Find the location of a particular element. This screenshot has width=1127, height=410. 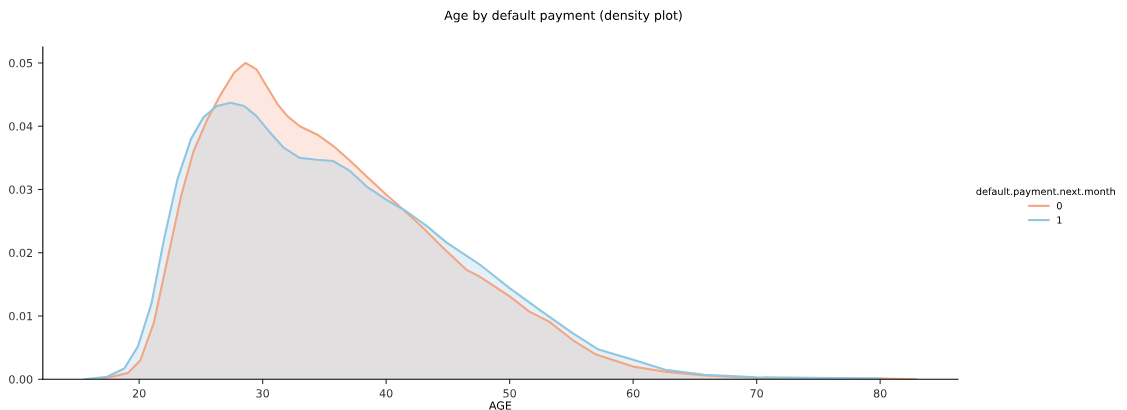

legend-label: 1 is located at coordinates (1059, 220).